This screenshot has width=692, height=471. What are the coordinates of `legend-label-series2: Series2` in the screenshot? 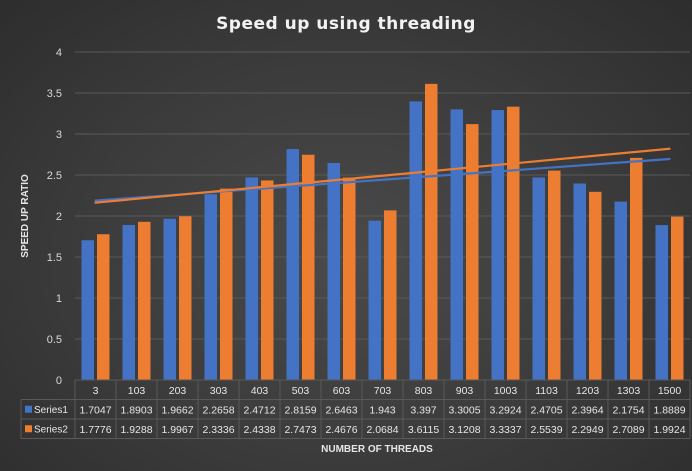 It's located at (51, 430).